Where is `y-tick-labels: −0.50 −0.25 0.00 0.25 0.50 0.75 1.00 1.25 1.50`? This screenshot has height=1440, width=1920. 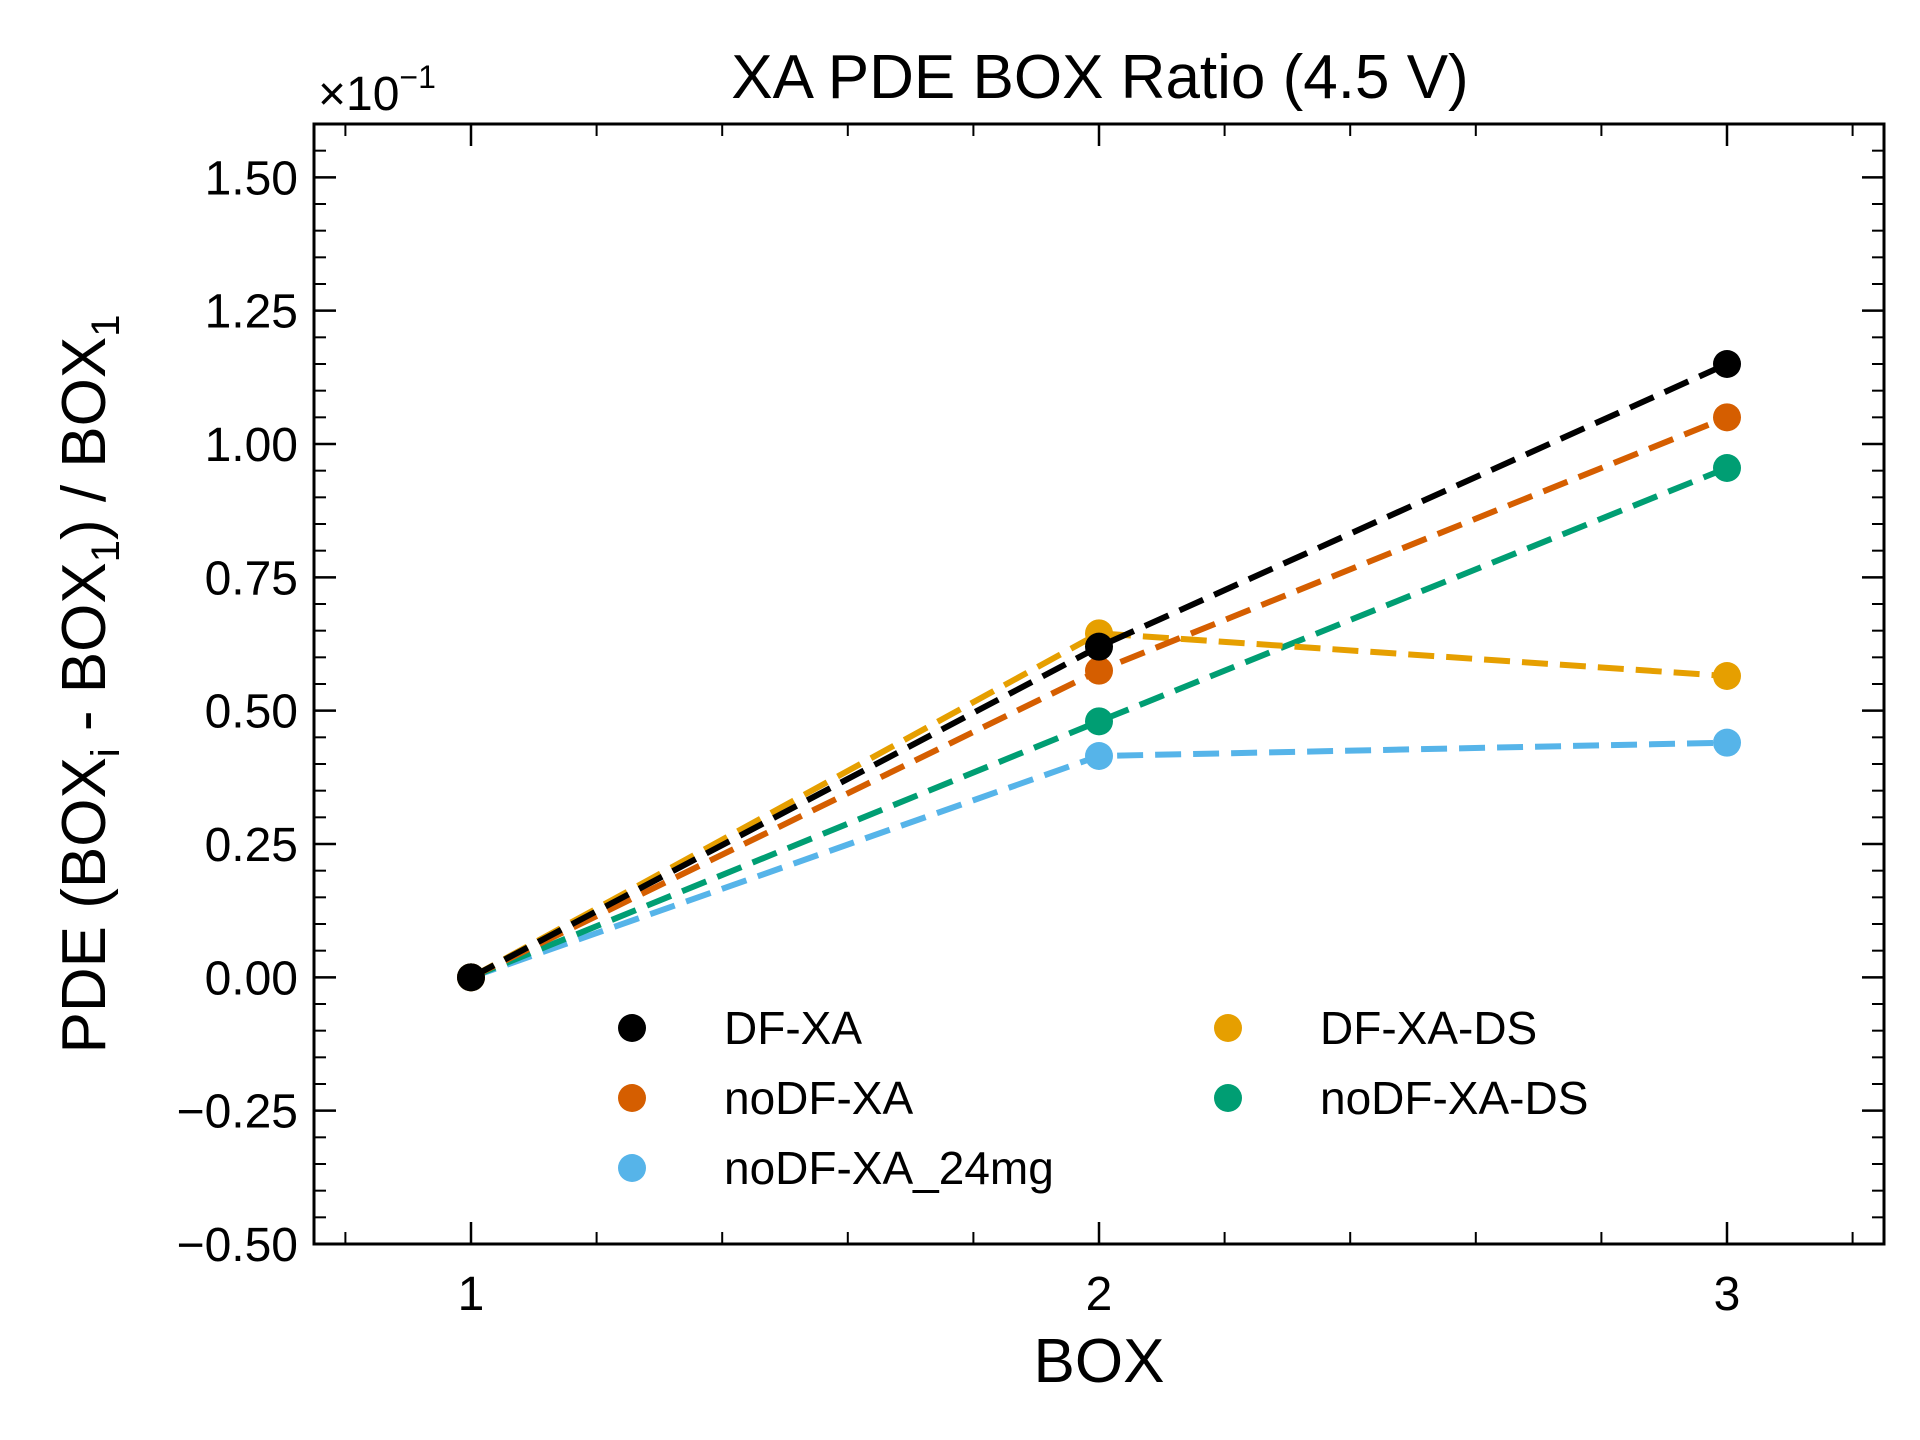
y-tick-labels: −0.50 −0.25 0.00 0.25 0.50 0.75 1.00 1.25 1.50 is located at coordinates (237, 712).